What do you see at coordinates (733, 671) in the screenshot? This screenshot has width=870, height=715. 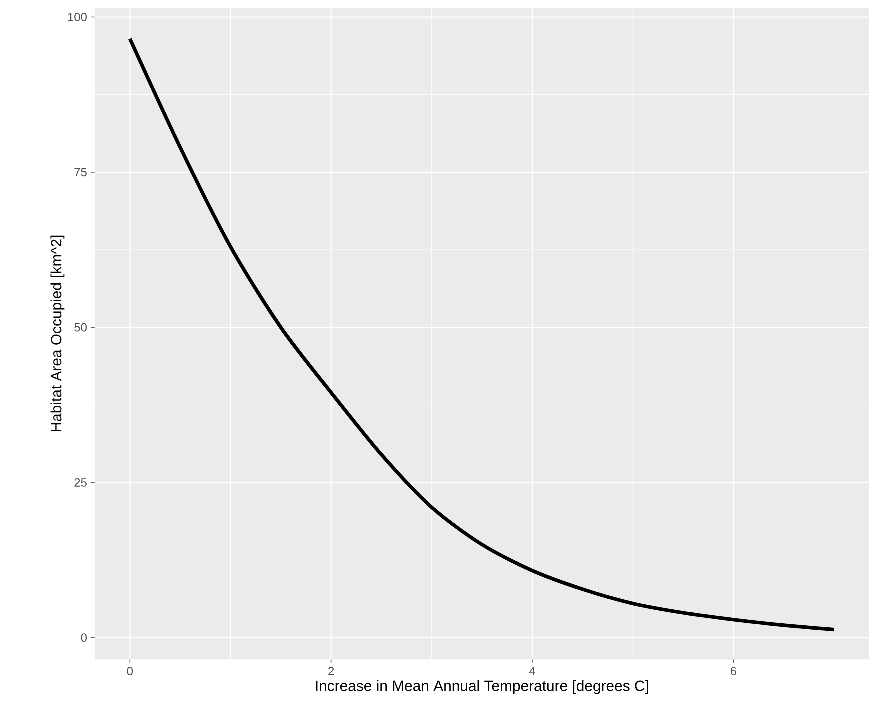 I see `x-tick-label: 6` at bounding box center [733, 671].